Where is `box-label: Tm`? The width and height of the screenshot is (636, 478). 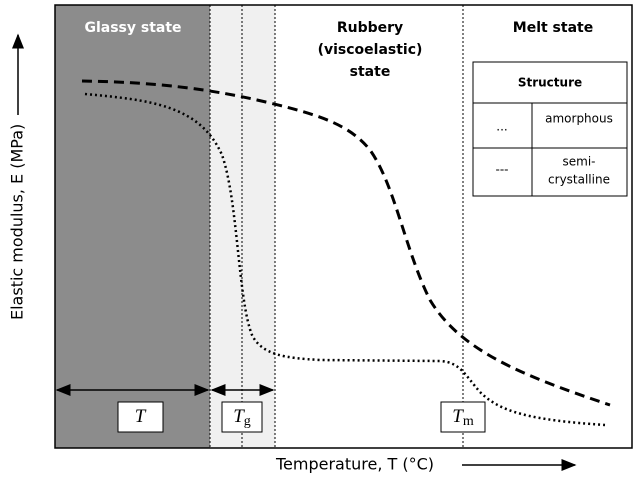 box-label: Tm is located at coordinates (463, 417).